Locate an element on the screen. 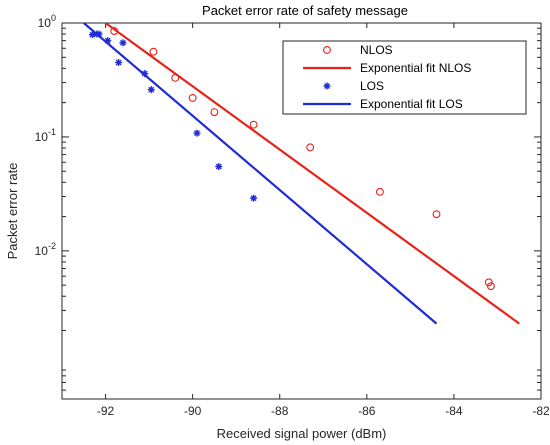 This screenshot has height=445, width=550. x-tick-label: -90 is located at coordinates (193, 411).